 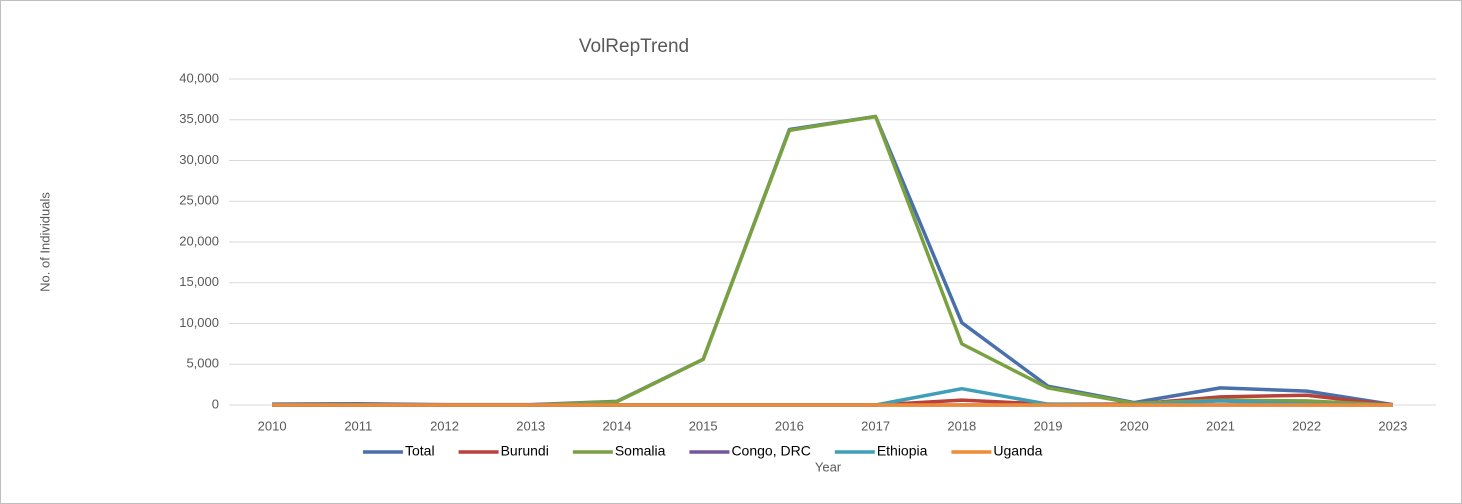 I want to click on x-tick-label: 2019, so click(x=1048, y=425).